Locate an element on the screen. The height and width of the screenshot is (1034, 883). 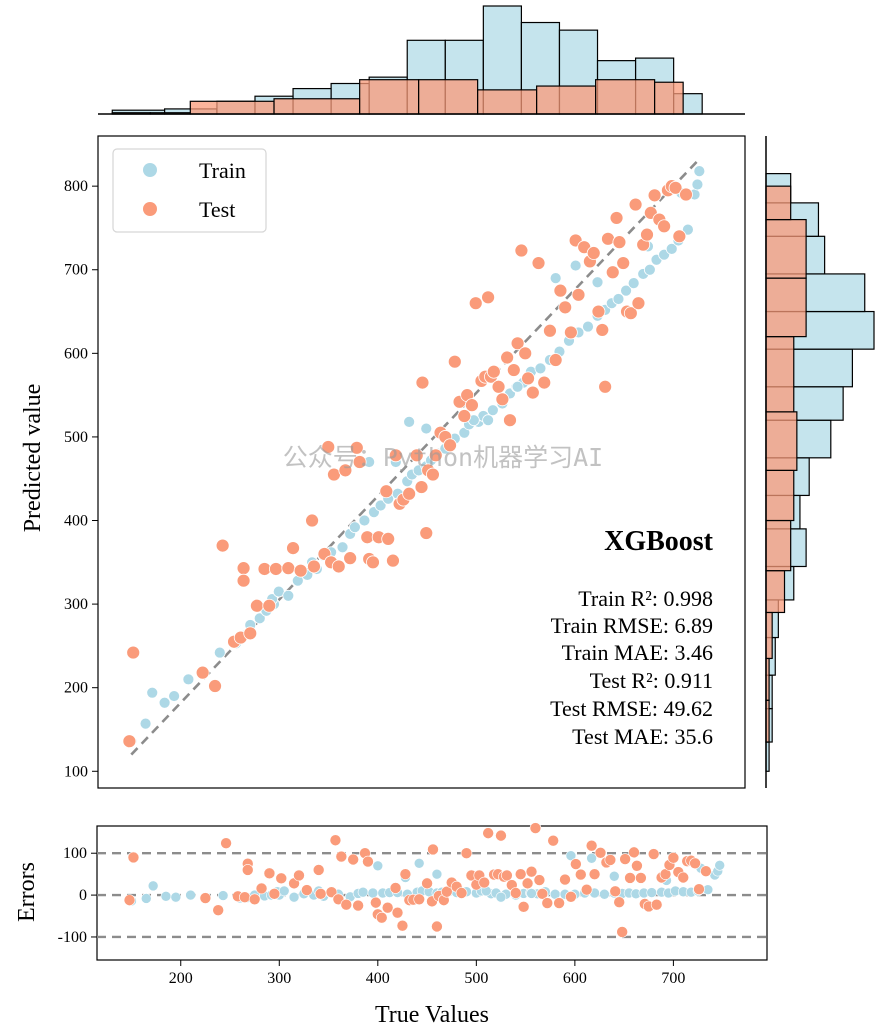
y-tick-label: 300 is located at coordinates (76, 604).